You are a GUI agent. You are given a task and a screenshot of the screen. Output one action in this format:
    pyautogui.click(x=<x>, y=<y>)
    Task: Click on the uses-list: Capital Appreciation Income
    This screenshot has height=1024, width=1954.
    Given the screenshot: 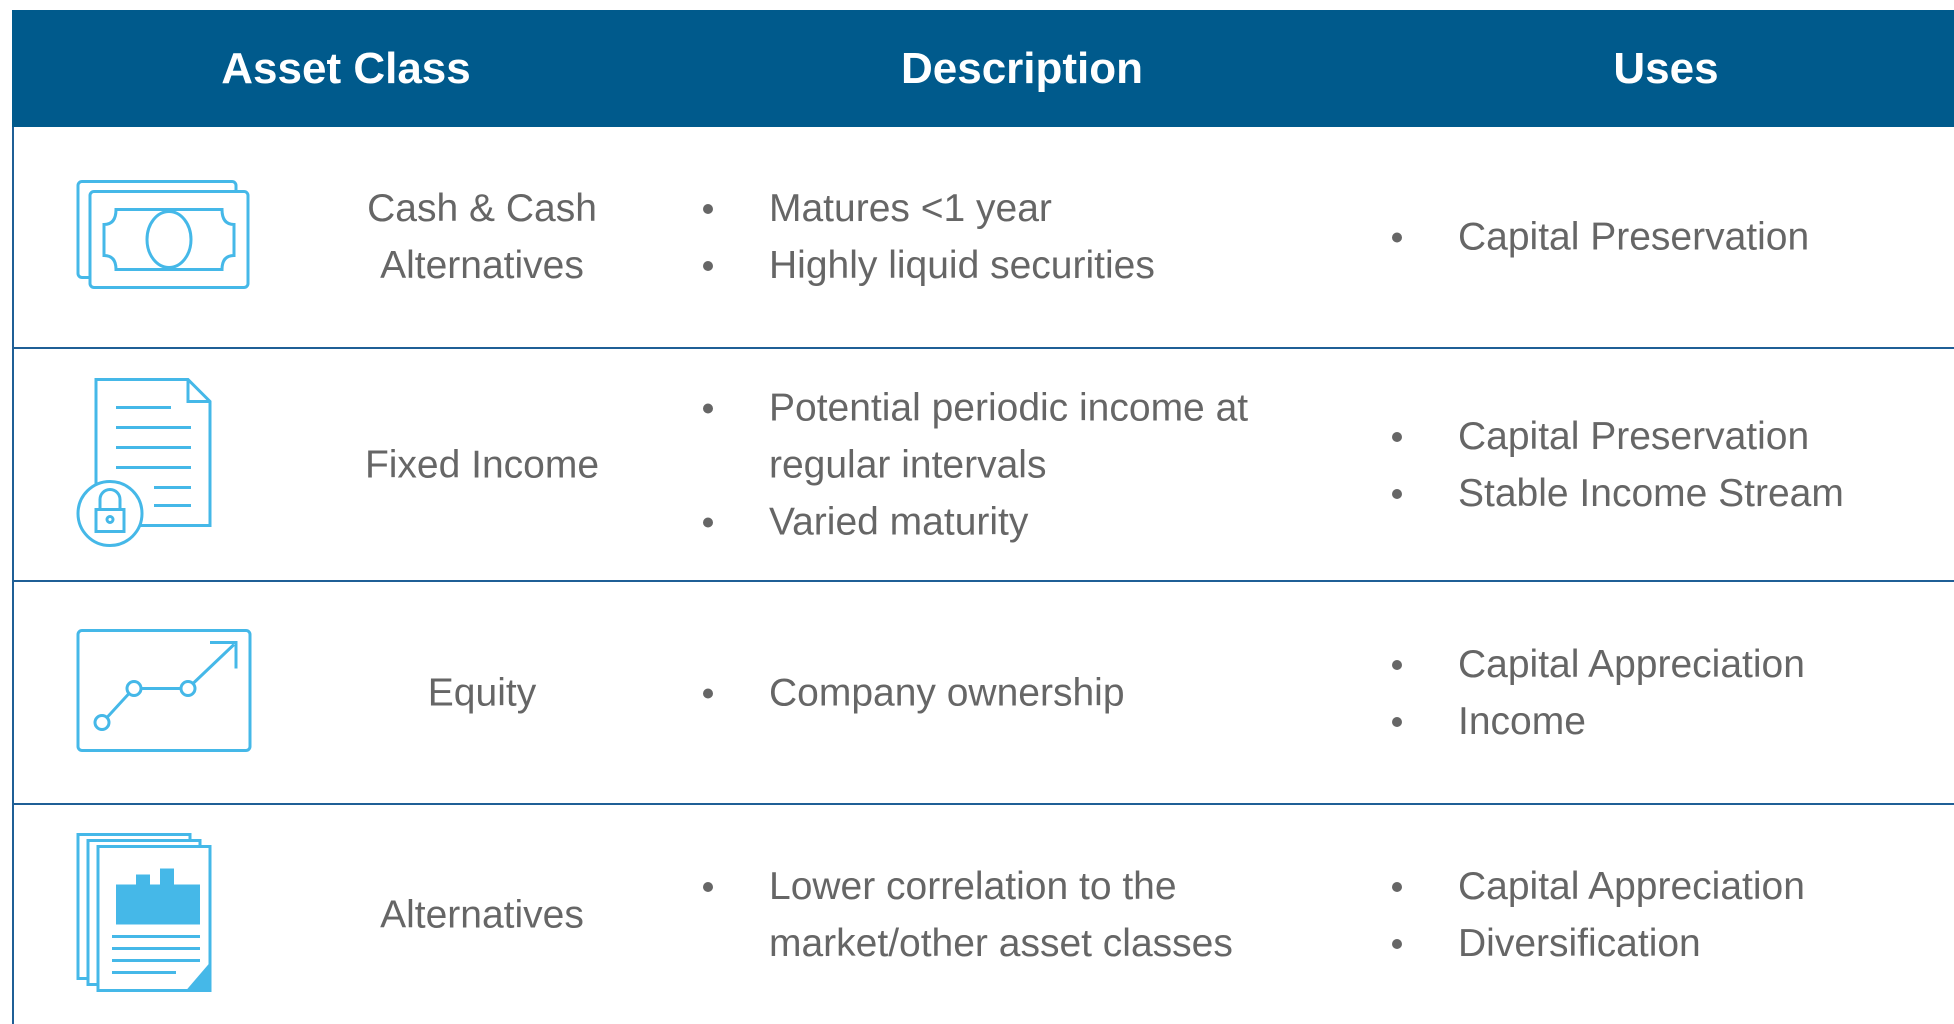 What is the action you would take?
    pyautogui.click(x=1672, y=693)
    